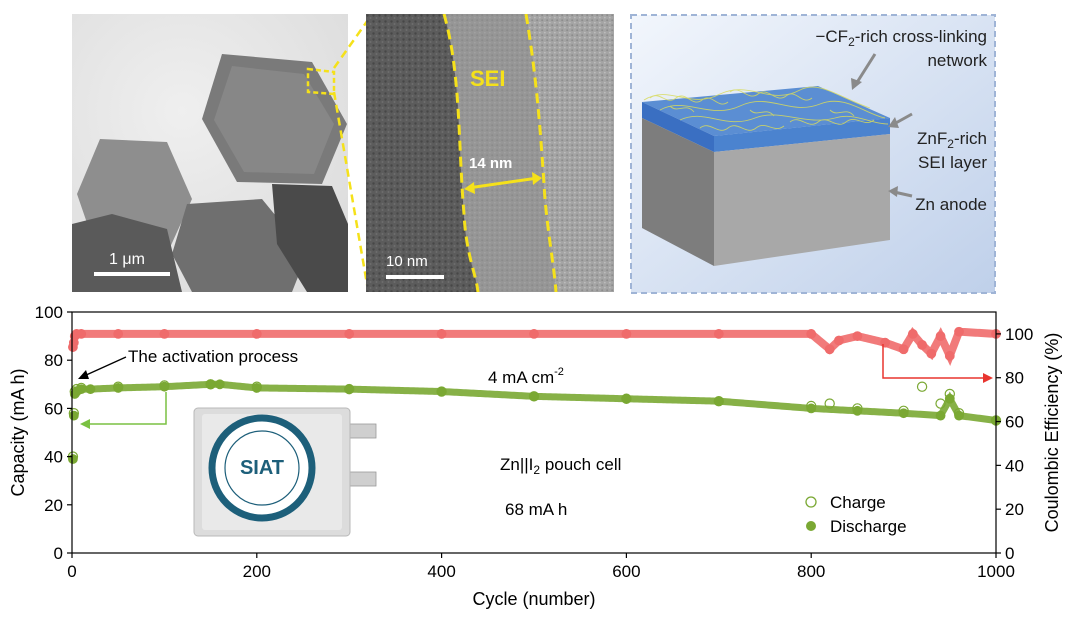 This screenshot has width=1080, height=619. I want to click on y-left-axis-label: Capacity (mA h), so click(18, 432).